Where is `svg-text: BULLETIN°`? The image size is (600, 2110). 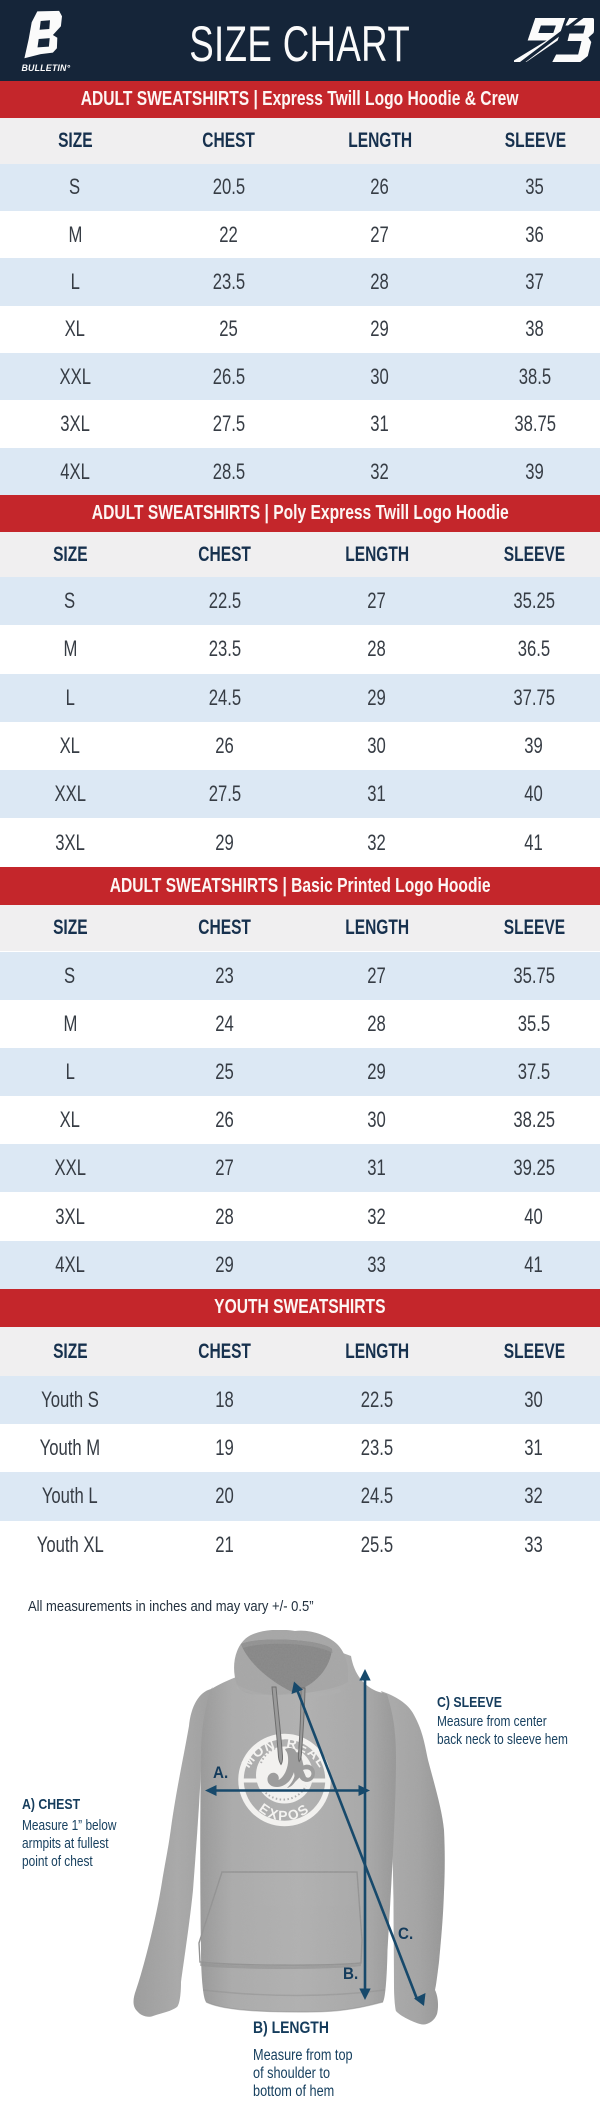 svg-text: BULLETIN° is located at coordinates (46, 68).